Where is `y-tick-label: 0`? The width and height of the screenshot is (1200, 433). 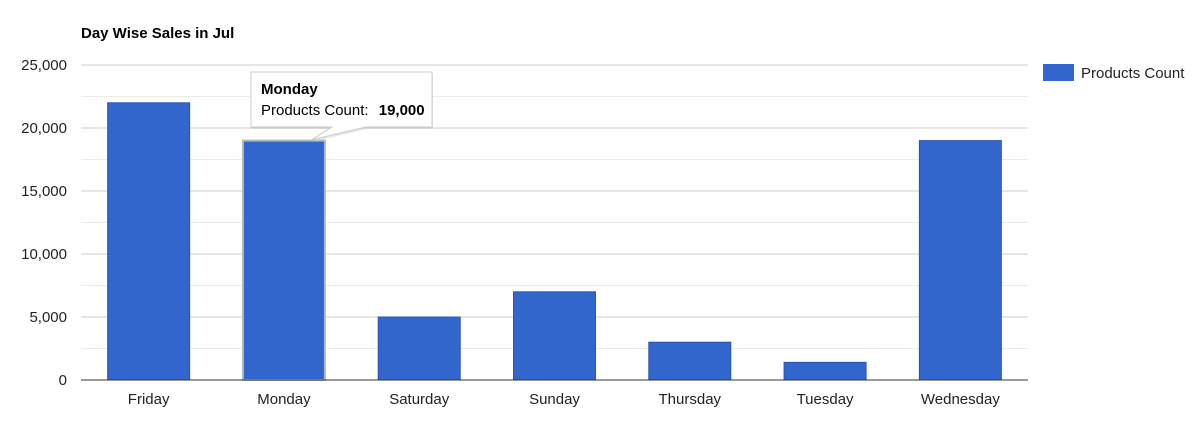 y-tick-label: 0 is located at coordinates (63, 380).